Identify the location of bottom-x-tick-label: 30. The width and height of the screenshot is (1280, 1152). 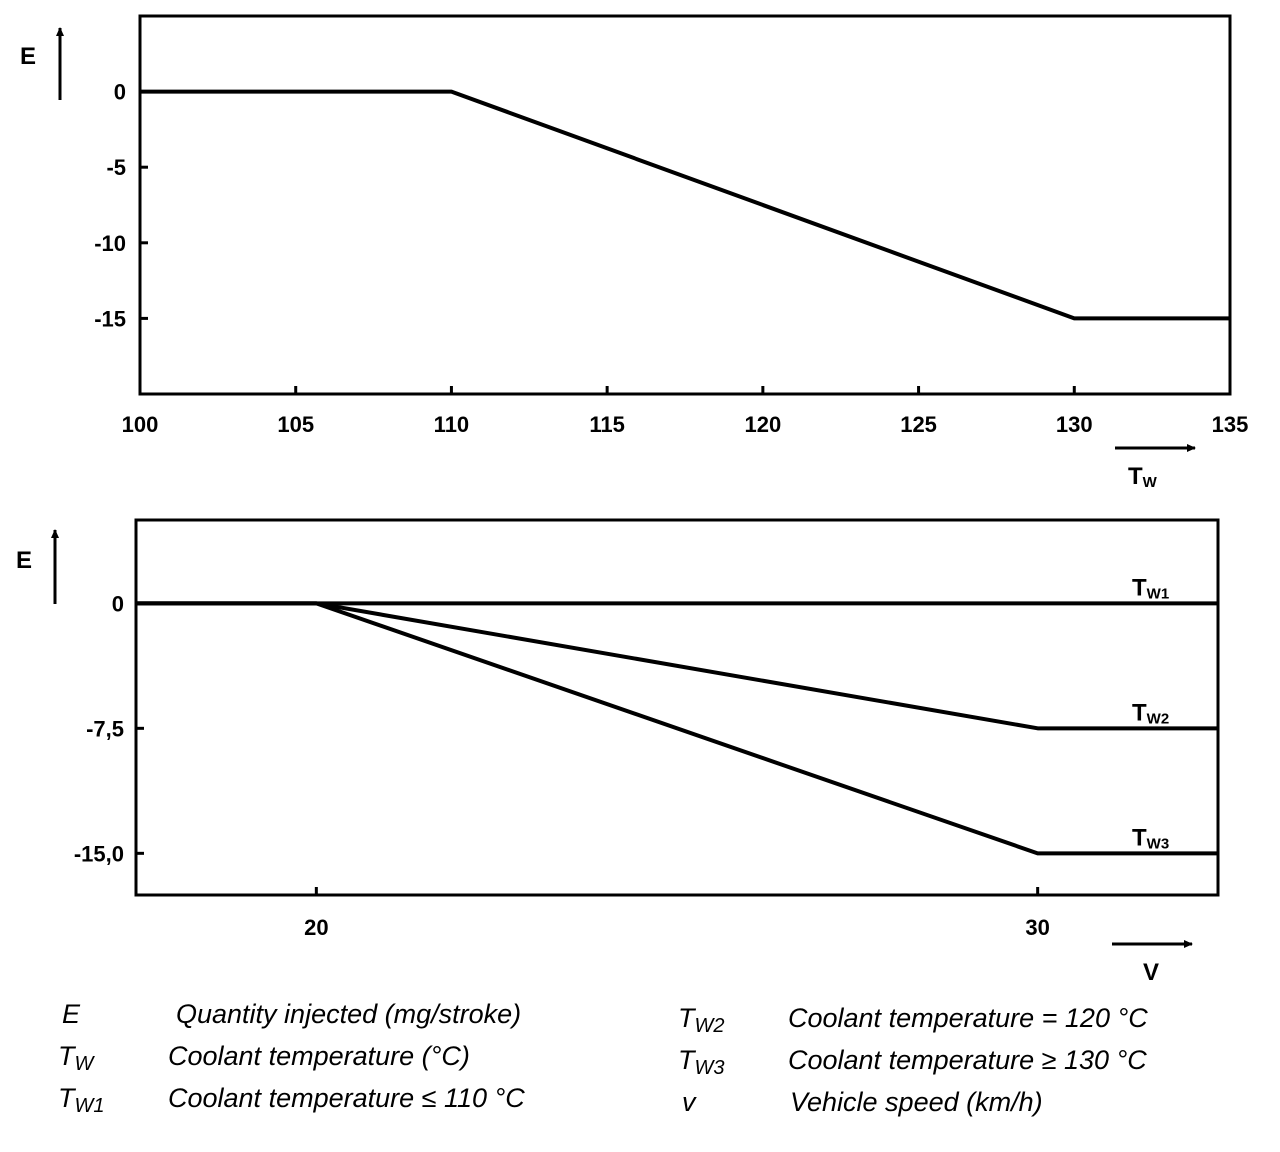
(1037, 927).